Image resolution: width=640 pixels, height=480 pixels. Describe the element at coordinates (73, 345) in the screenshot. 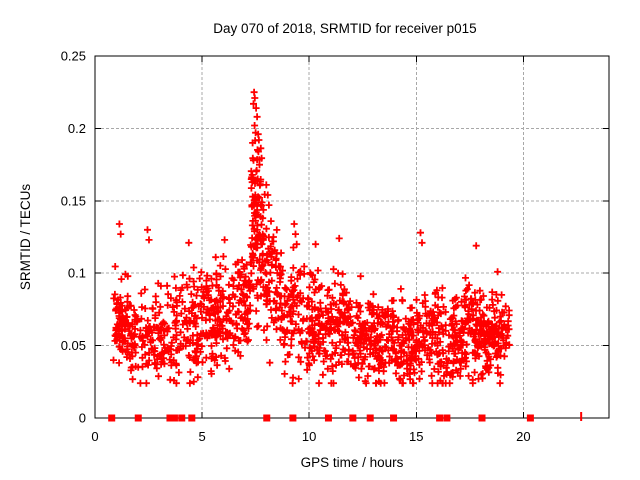

I see `y-tick-label: 0.05` at that location.